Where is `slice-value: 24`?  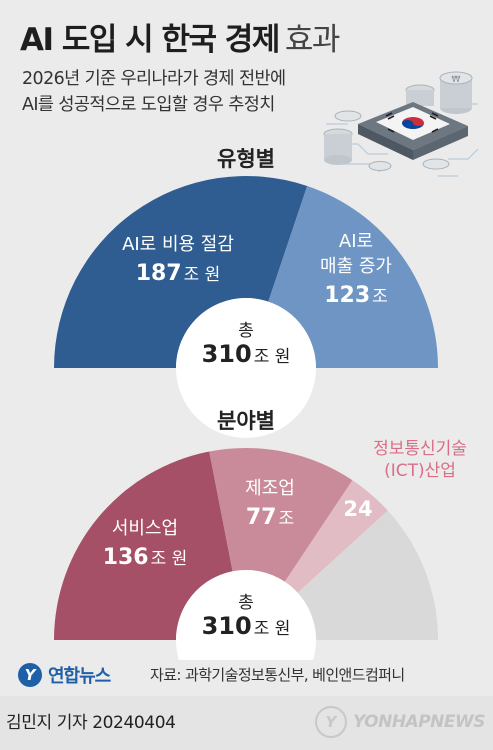
slice-value: 24 is located at coordinates (357, 509).